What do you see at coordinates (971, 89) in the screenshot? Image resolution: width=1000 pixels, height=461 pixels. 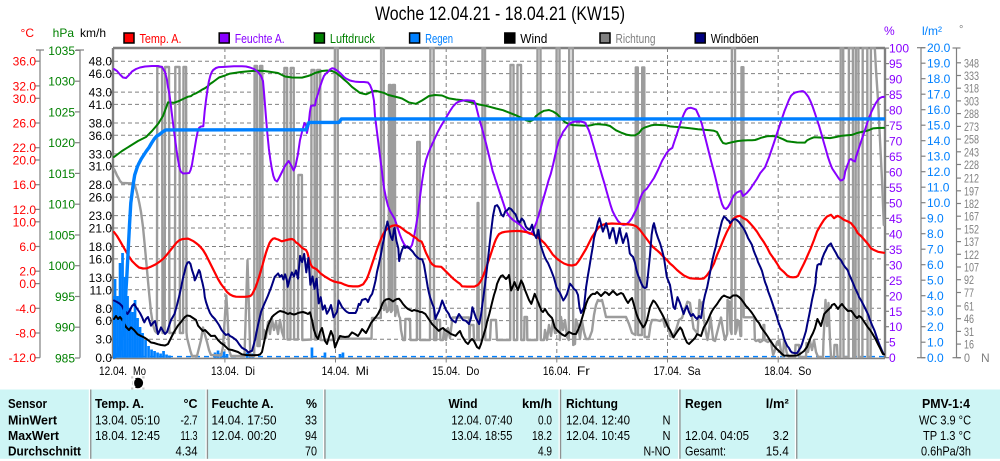 I see `svg-text: 318` at bounding box center [971, 89].